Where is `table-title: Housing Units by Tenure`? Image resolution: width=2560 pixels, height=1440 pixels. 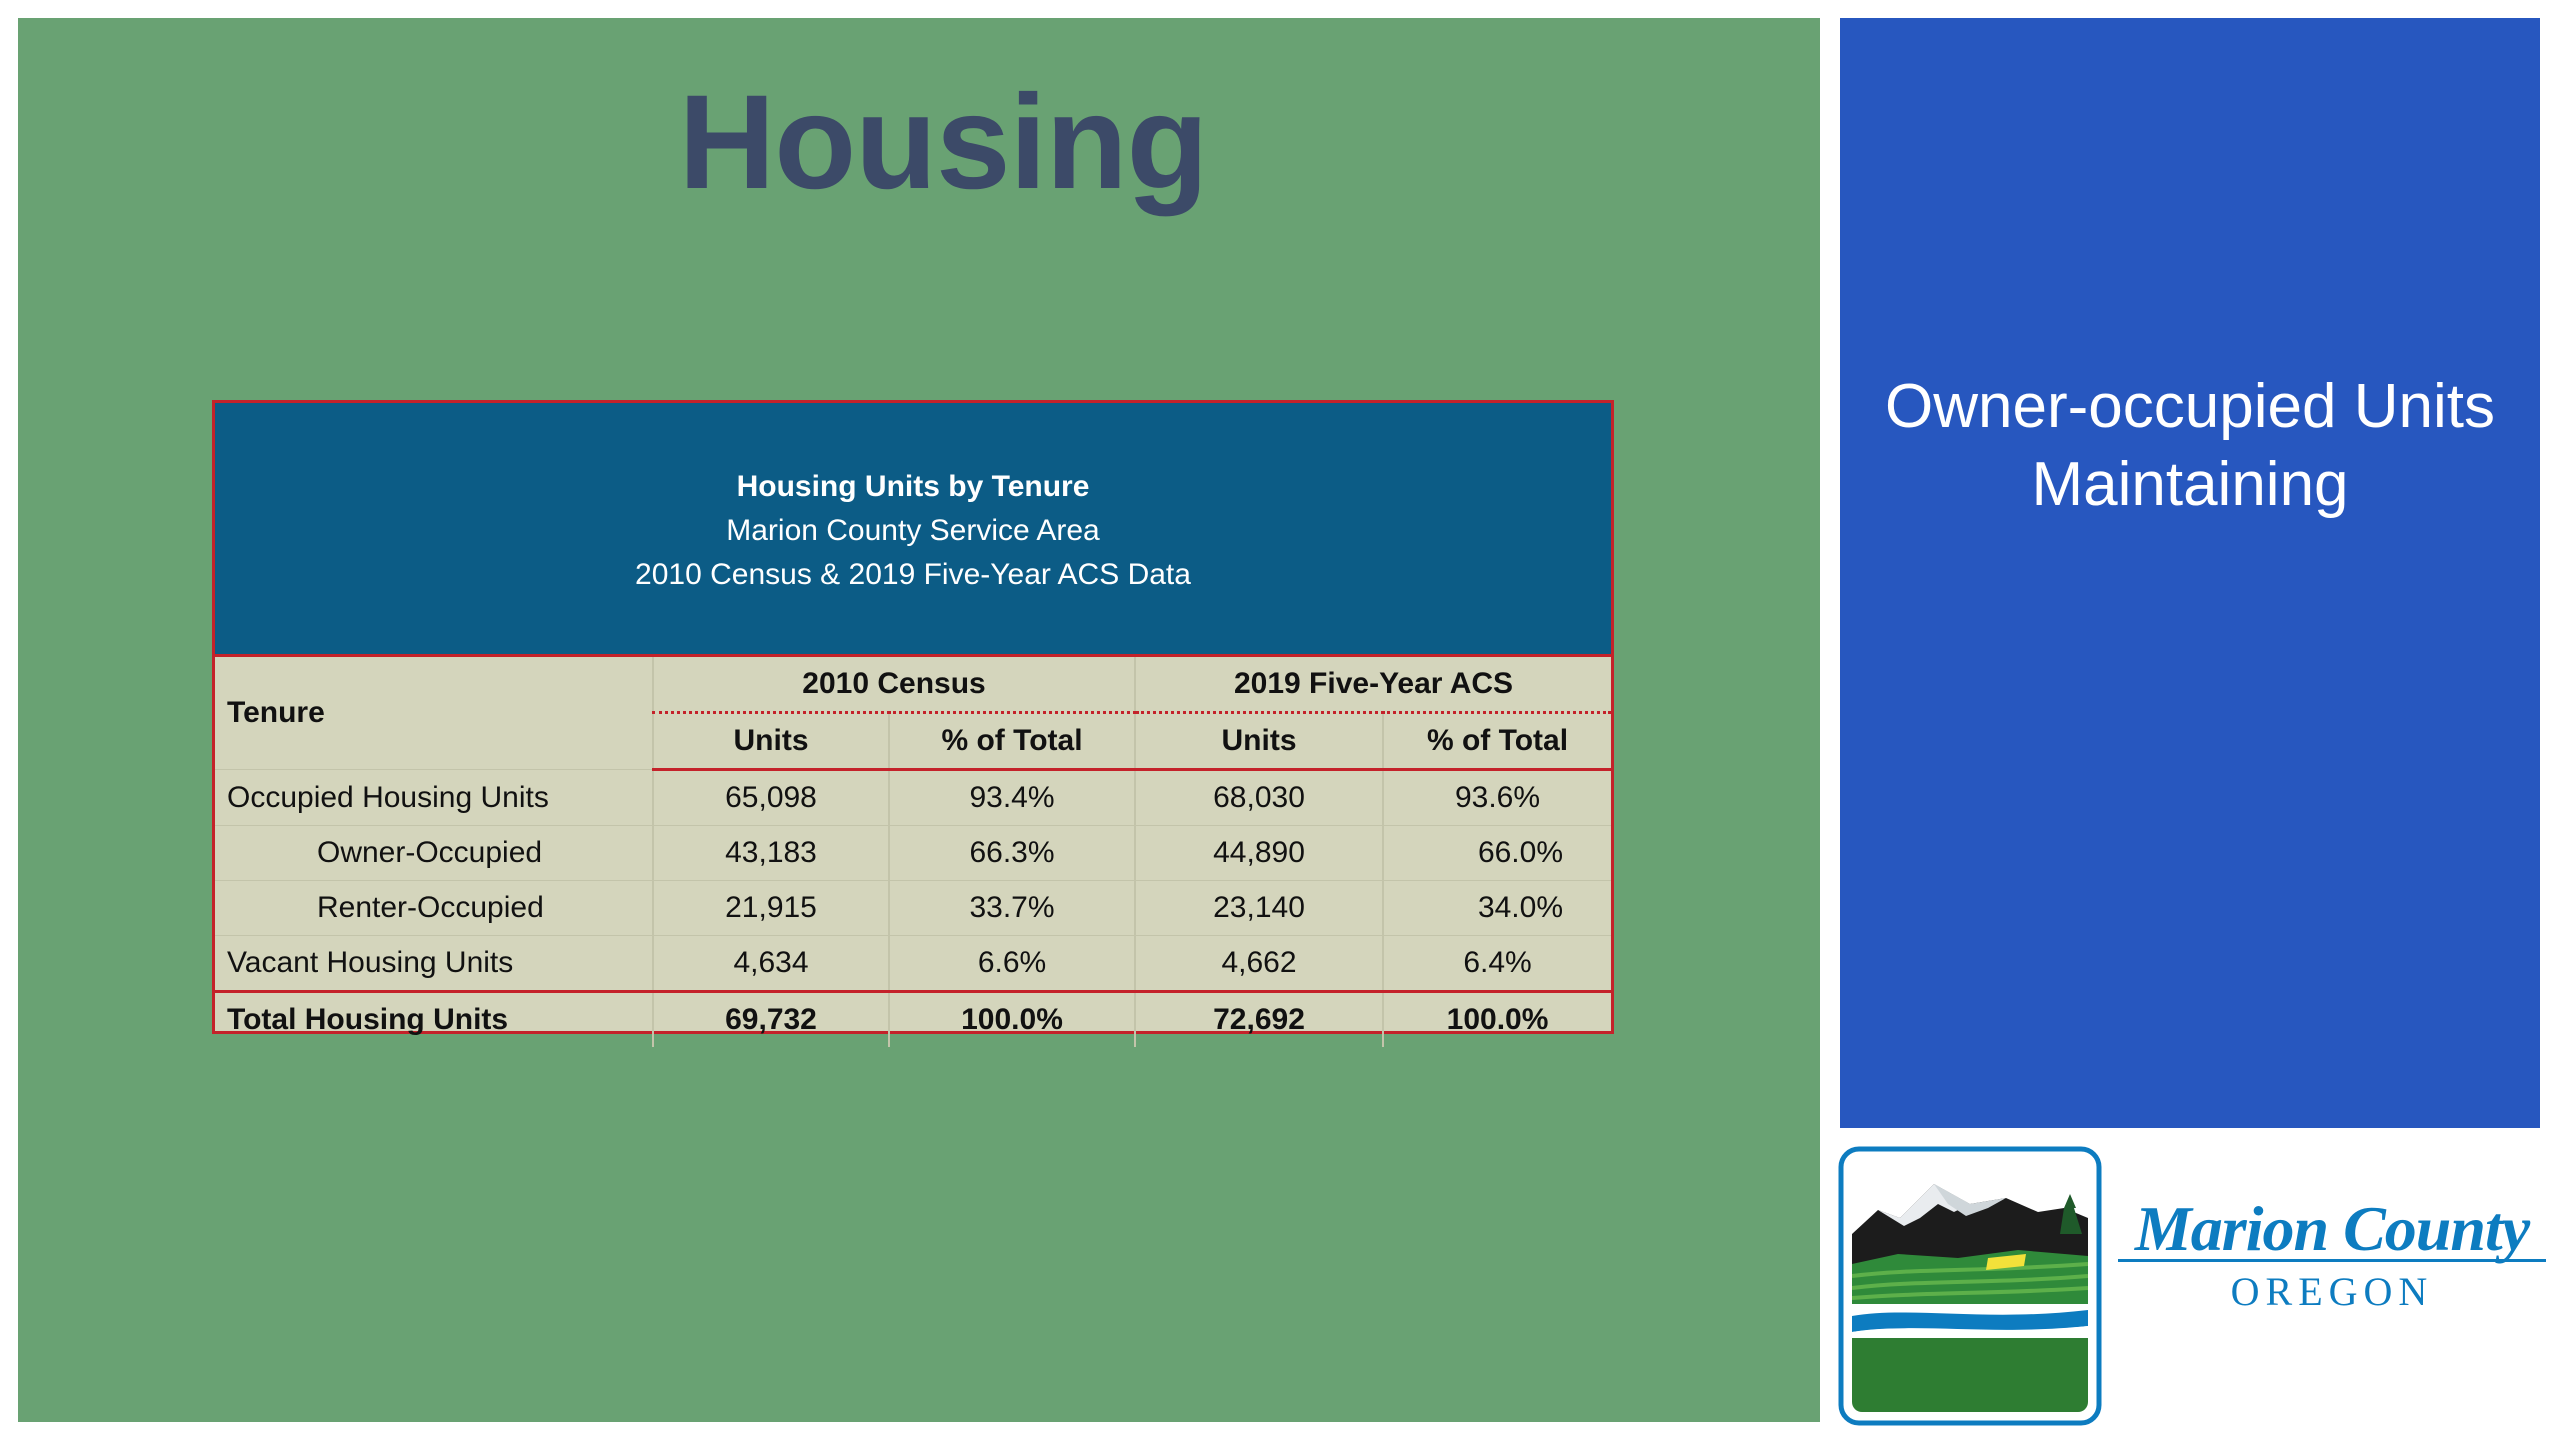
table-title: Housing Units by Tenure is located at coordinates (913, 486).